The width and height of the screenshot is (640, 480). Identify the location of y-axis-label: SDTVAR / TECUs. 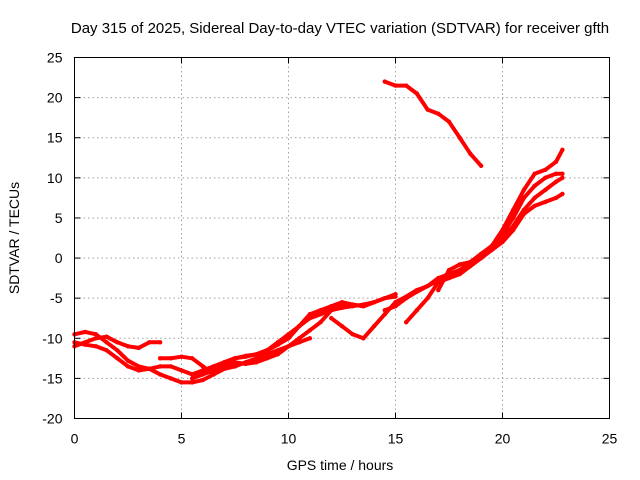
(14, 238).